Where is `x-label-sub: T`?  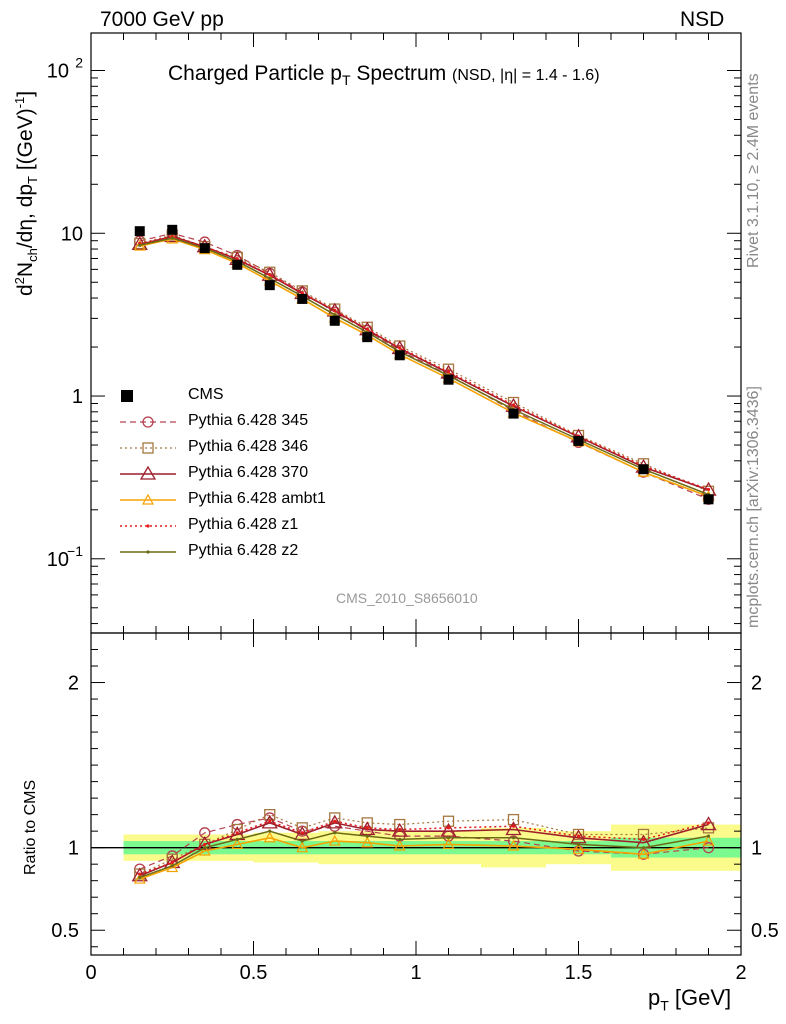 x-label-sub: T is located at coordinates (664, 1005).